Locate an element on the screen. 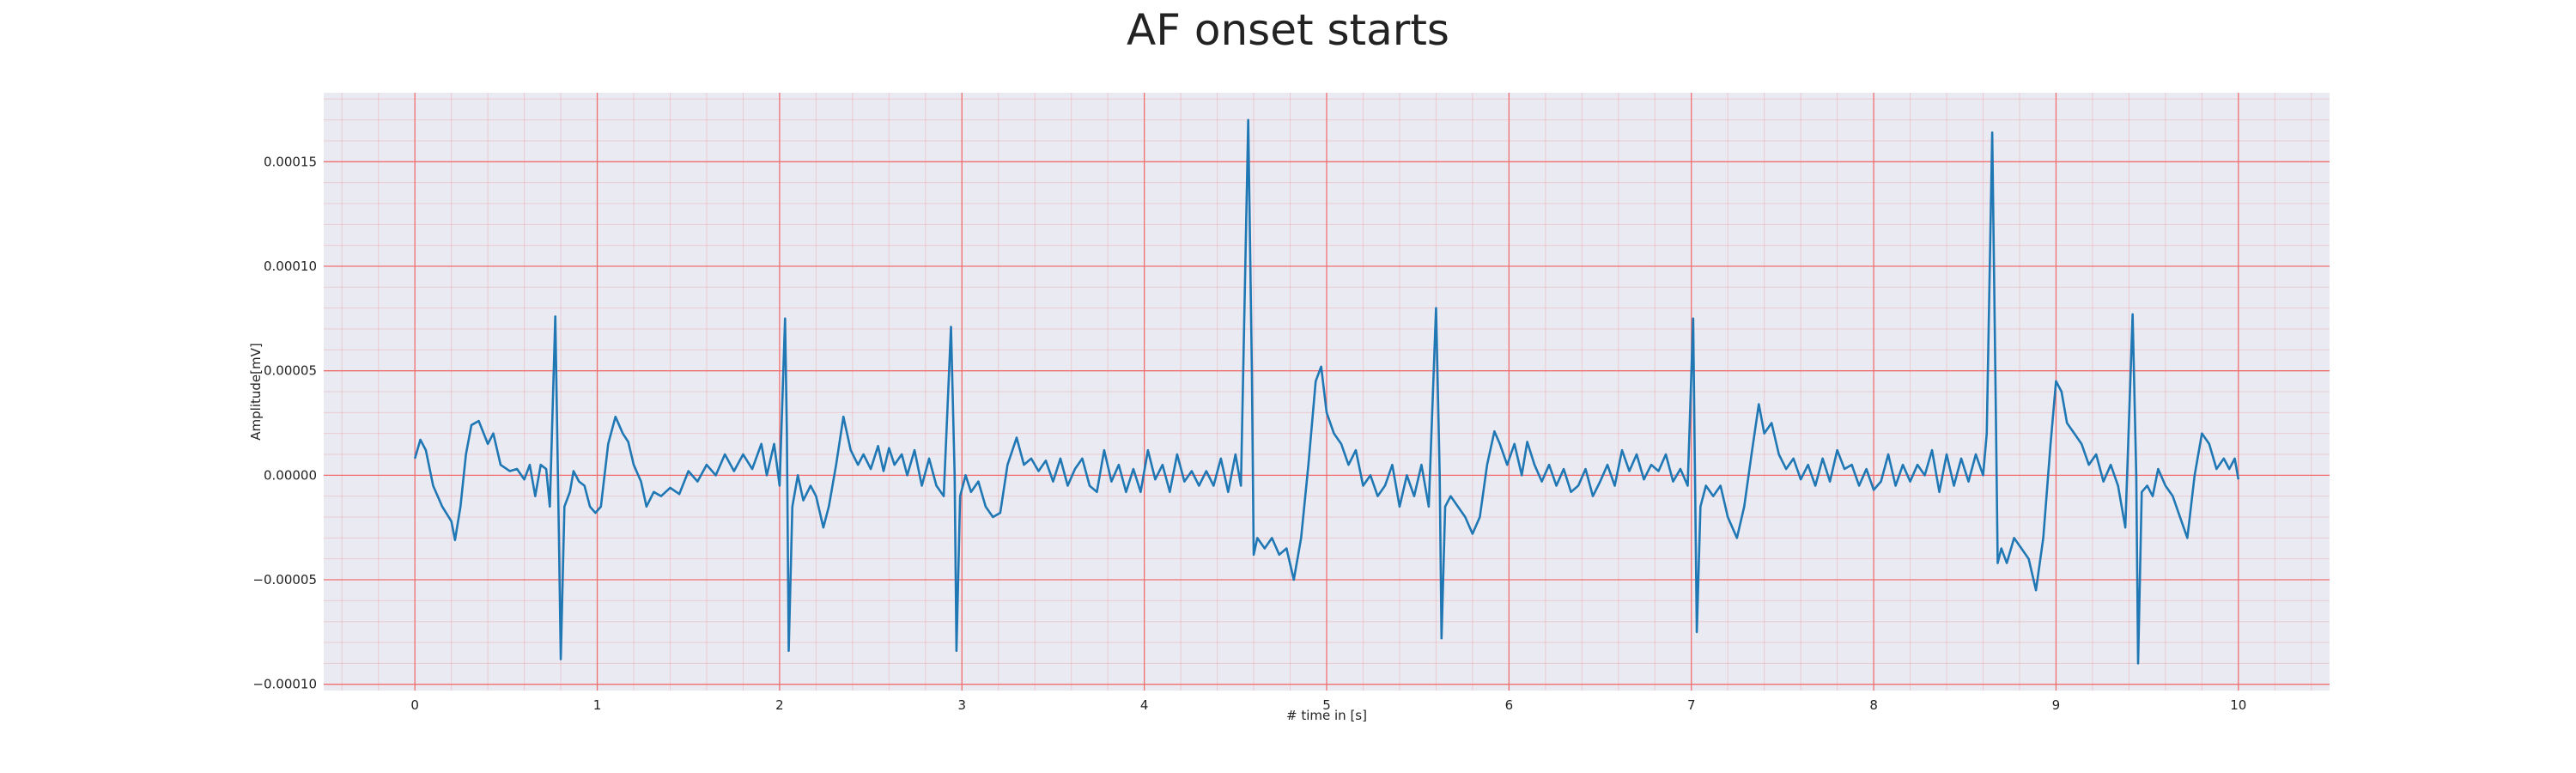 This screenshot has height=773, width=2576. y-tick-label: 0.00000 is located at coordinates (291, 475).